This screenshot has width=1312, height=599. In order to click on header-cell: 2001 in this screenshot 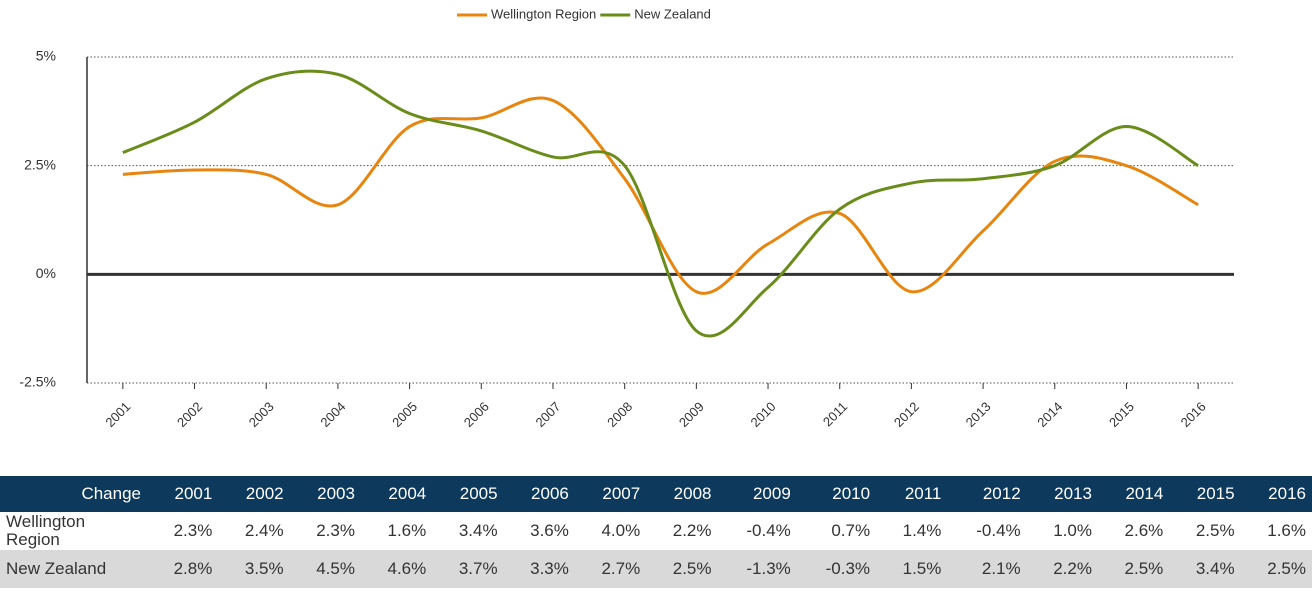, I will do `click(183, 494)`.